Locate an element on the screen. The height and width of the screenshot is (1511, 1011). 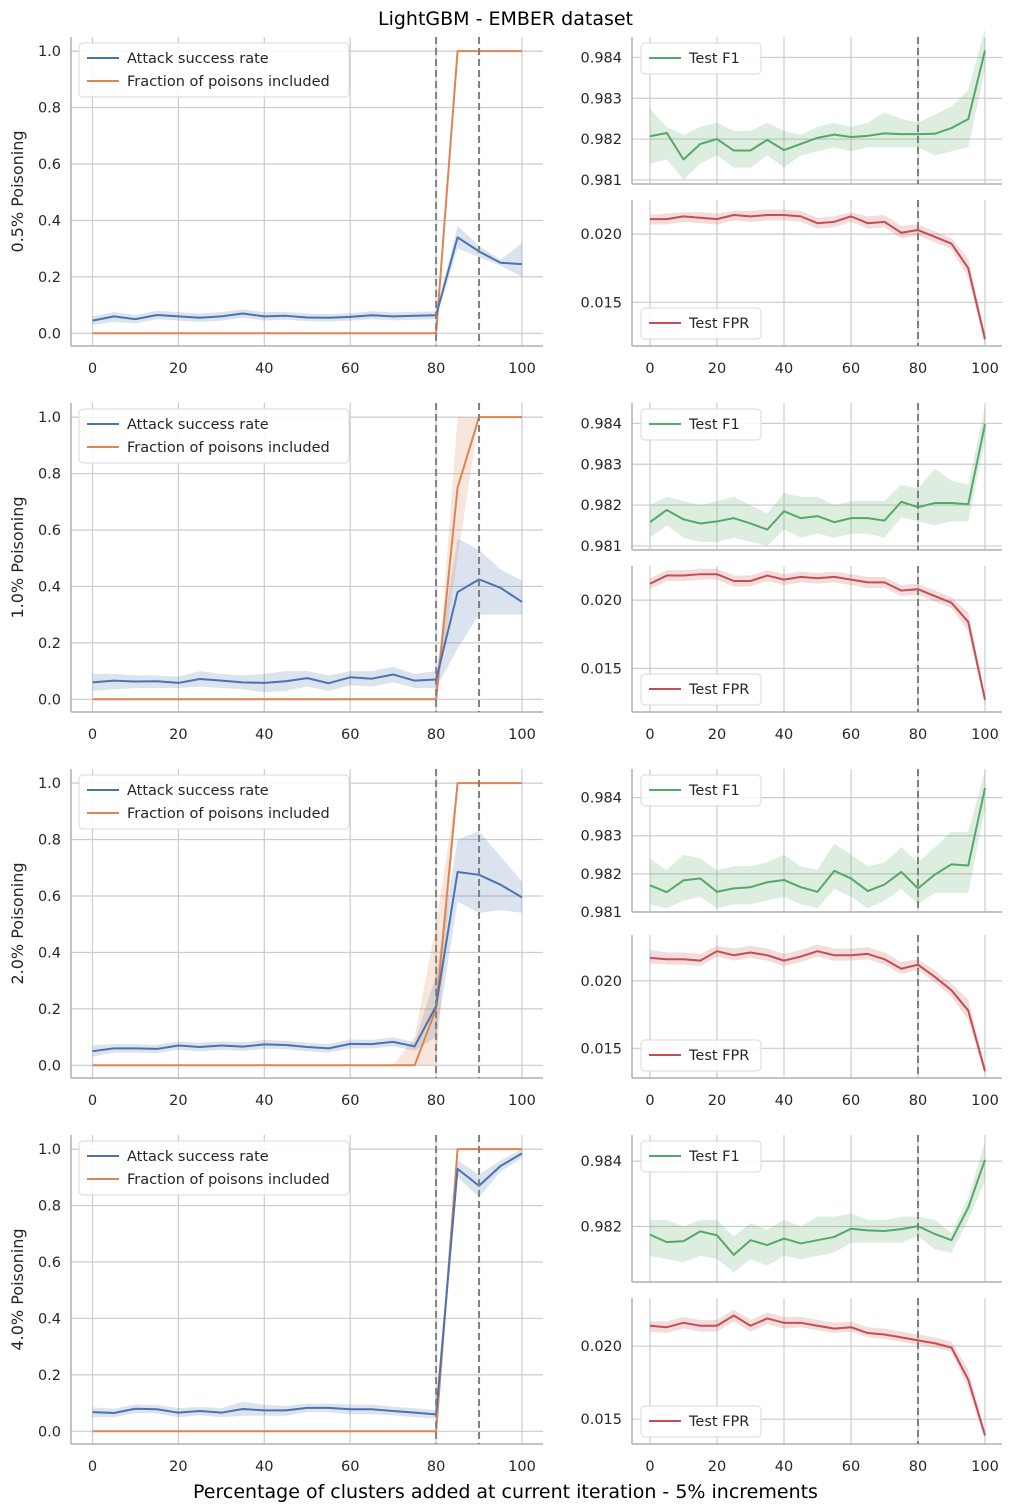
fpr-line is located at coordinates (817, 1011).